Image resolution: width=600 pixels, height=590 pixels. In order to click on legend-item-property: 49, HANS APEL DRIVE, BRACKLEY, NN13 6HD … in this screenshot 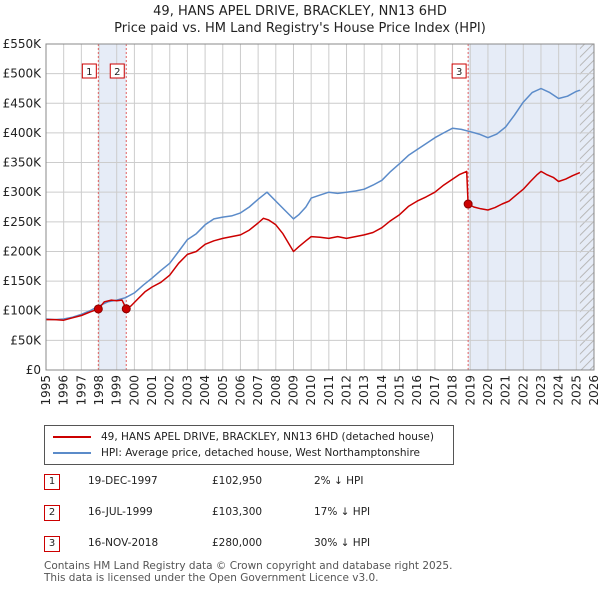, I will do `click(243, 437)`.